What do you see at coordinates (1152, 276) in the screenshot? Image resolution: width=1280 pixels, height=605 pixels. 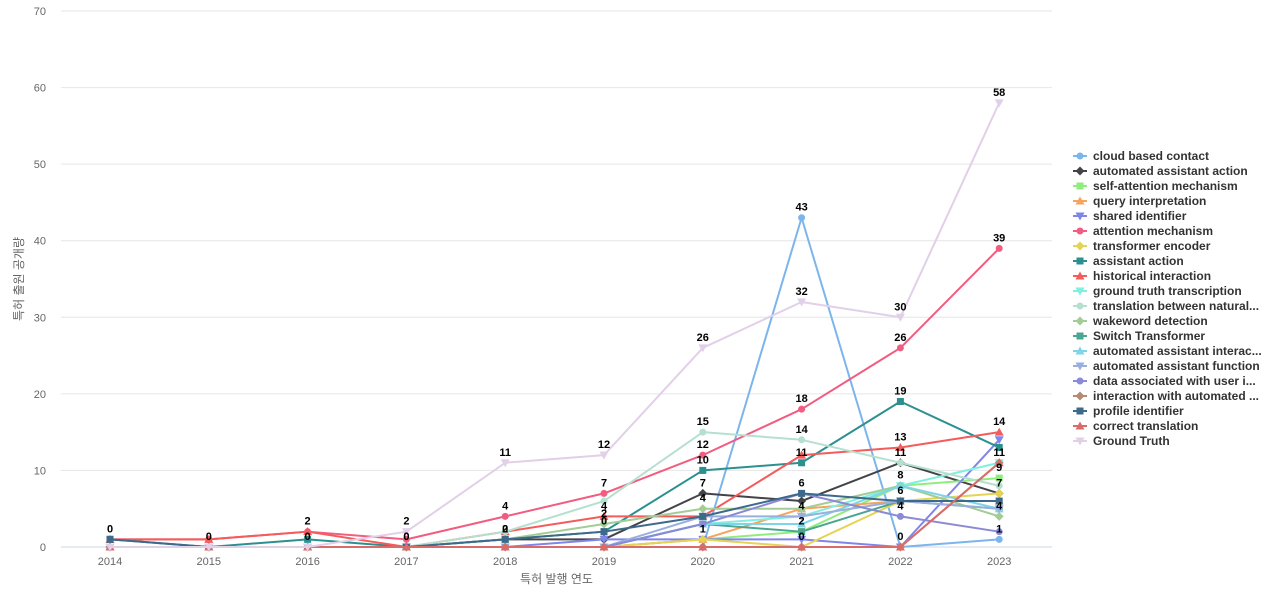 I see `legend-label: historical interaction` at bounding box center [1152, 276].